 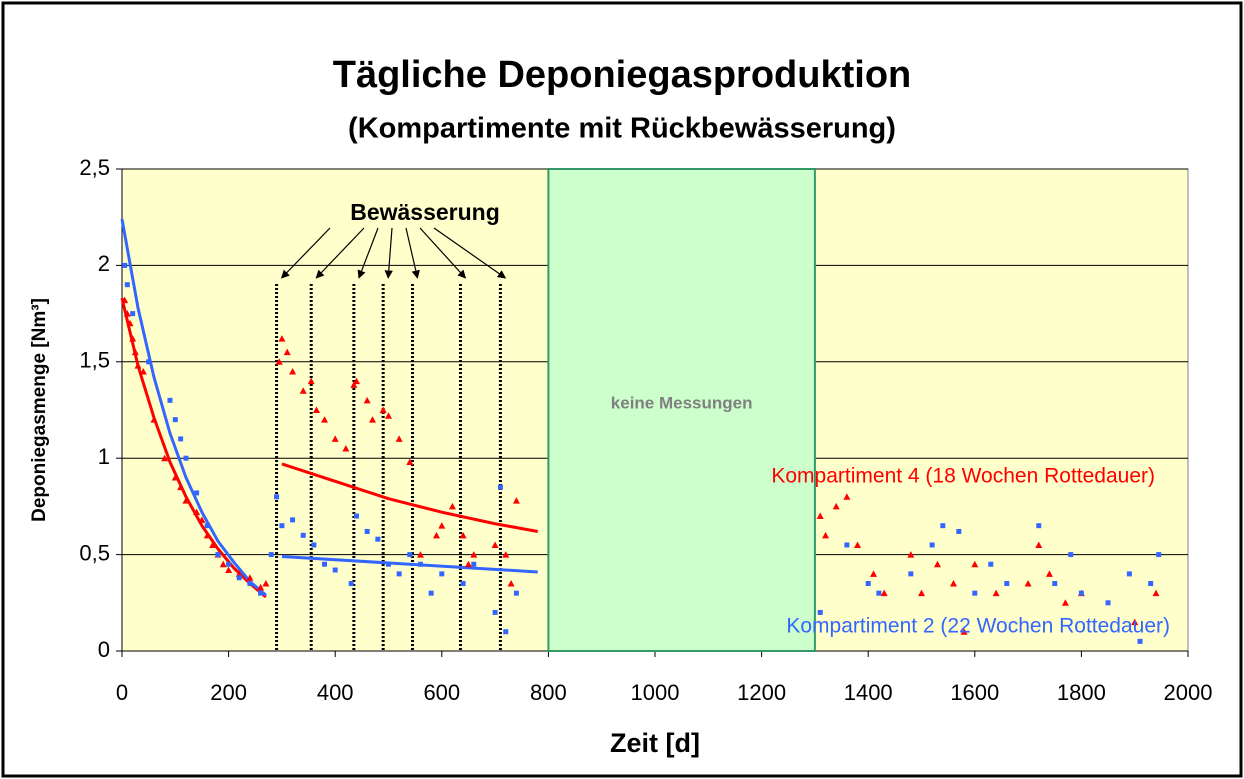 I want to click on y-tick-label: 1, so click(x=104, y=456).